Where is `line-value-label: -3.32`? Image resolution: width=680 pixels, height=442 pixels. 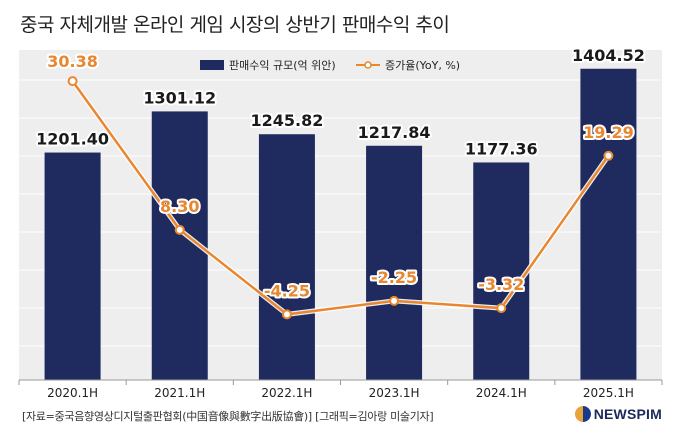
line-value-label: -3.32 is located at coordinates (501, 284).